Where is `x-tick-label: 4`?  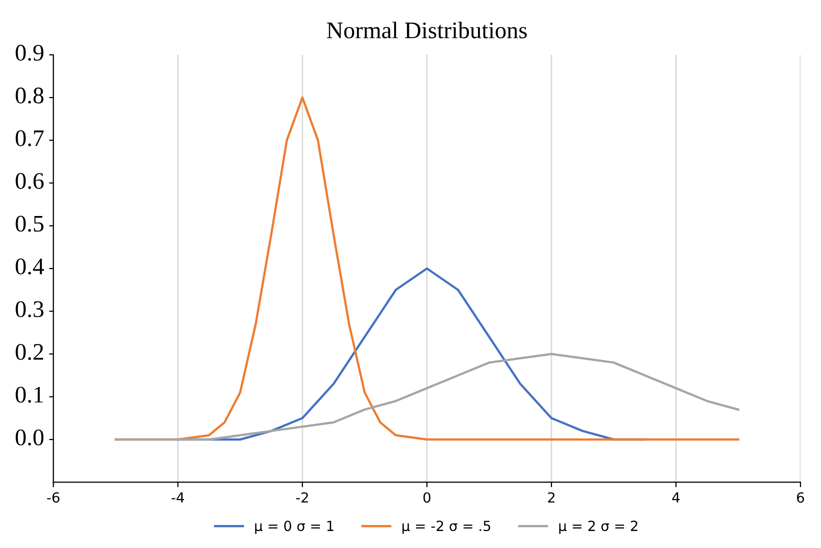 x-tick-label: 4 is located at coordinates (676, 497).